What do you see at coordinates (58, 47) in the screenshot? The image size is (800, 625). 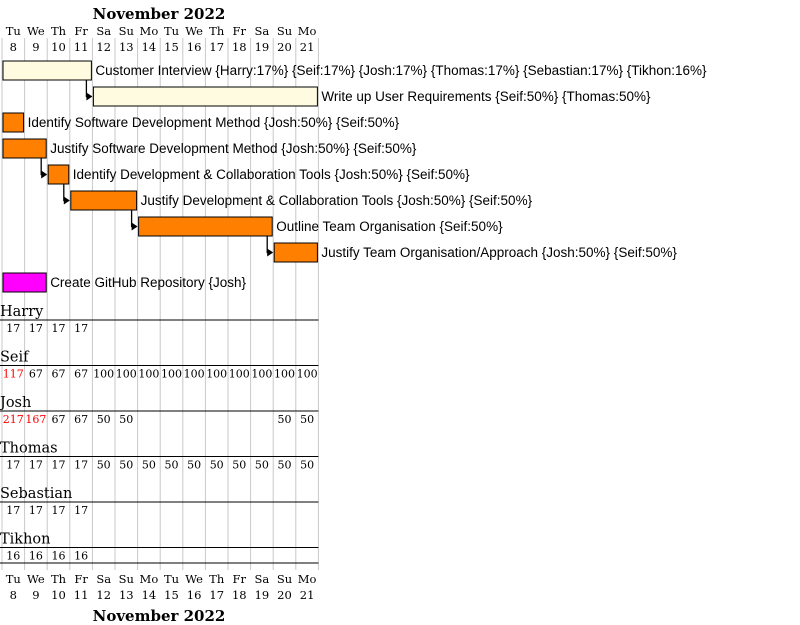 I see `header-top-date: 10` at bounding box center [58, 47].